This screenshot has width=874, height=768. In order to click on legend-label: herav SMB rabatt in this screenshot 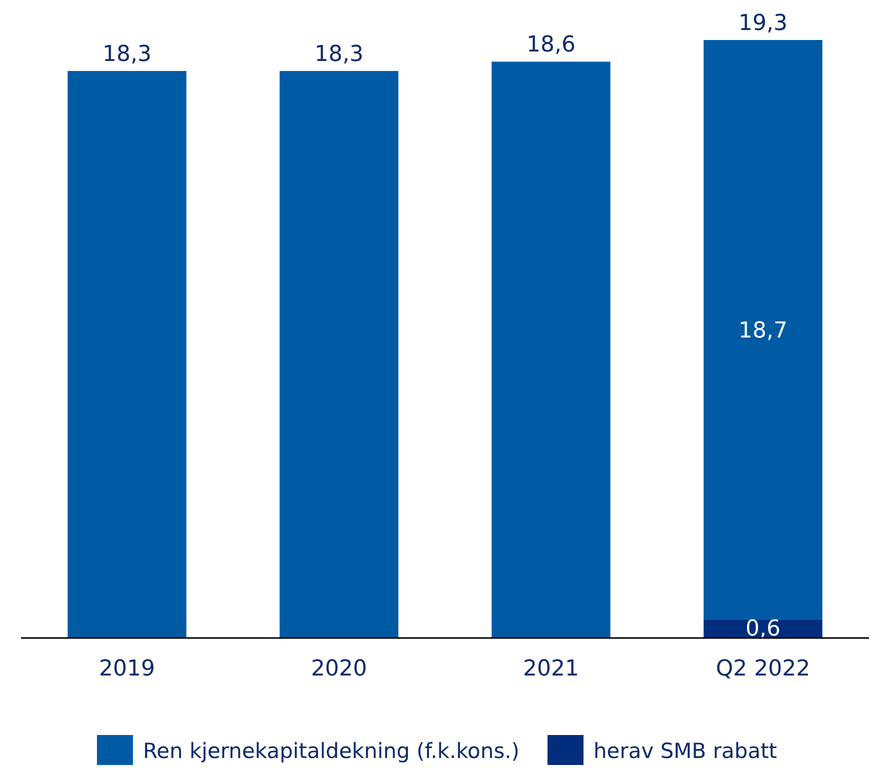, I will do `click(686, 751)`.